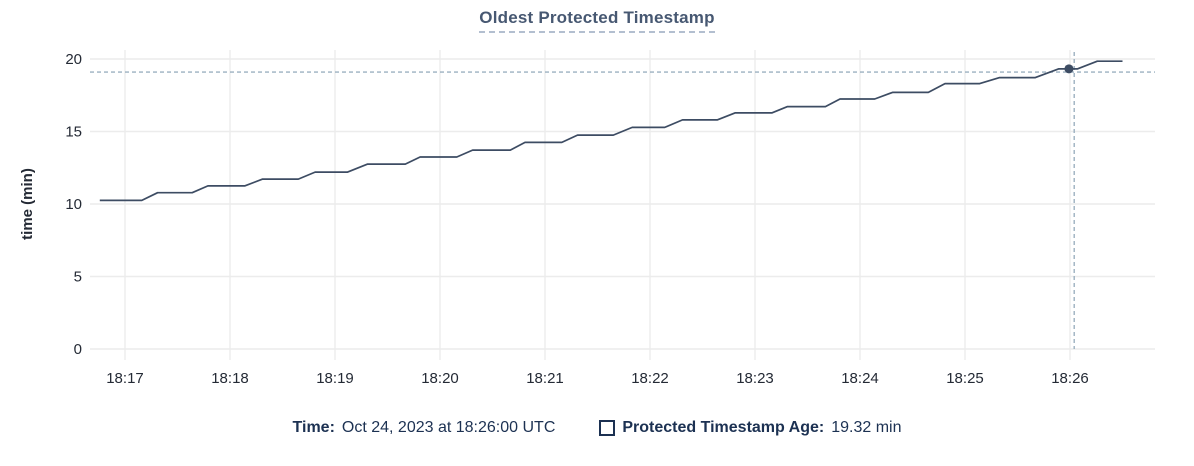 Image resolution: width=1194 pixels, height=466 pixels. What do you see at coordinates (448, 427) in the screenshot?
I see `legend-time-value: Oct 24, 2023 at 18:26:00 UTC` at bounding box center [448, 427].